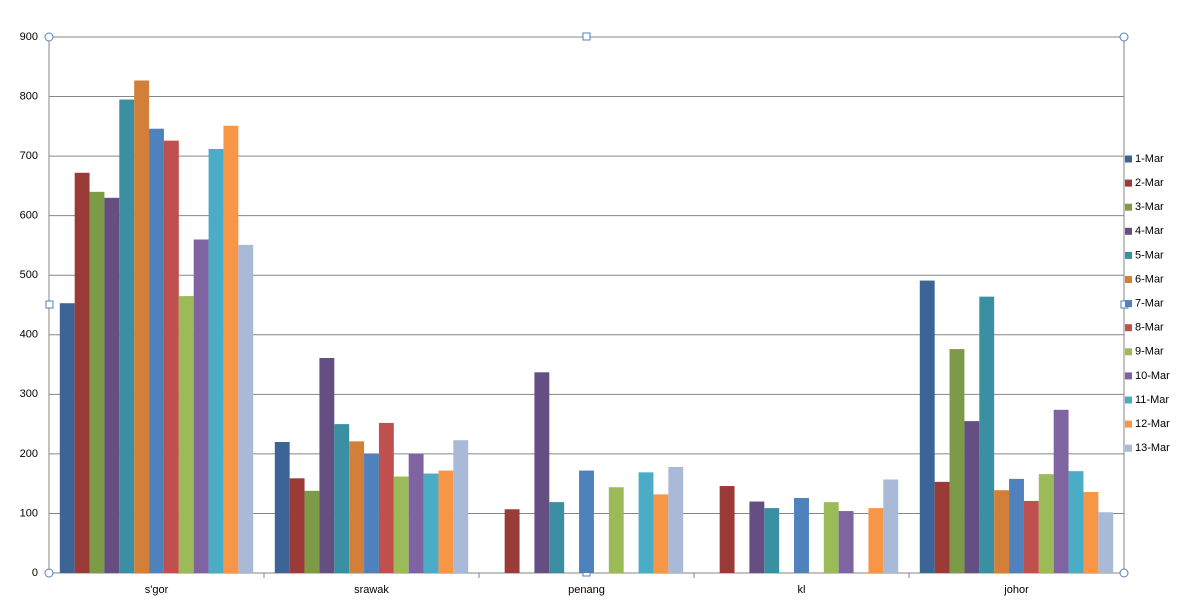 This screenshot has height=605, width=1183. What do you see at coordinates (586, 590) in the screenshot?
I see `x-tick-label: penang` at bounding box center [586, 590].